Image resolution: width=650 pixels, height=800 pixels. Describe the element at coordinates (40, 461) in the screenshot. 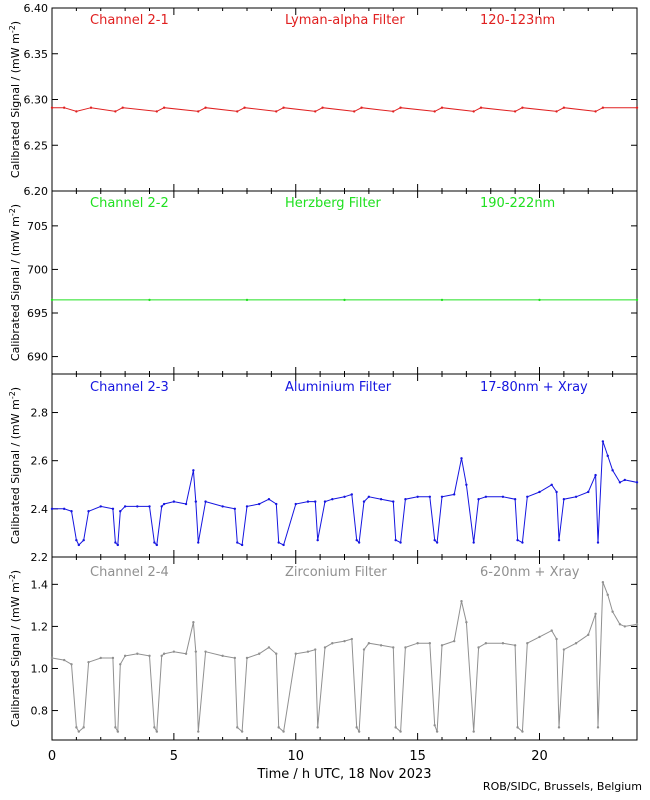

I see `y-tick-label: 2.6` at that location.